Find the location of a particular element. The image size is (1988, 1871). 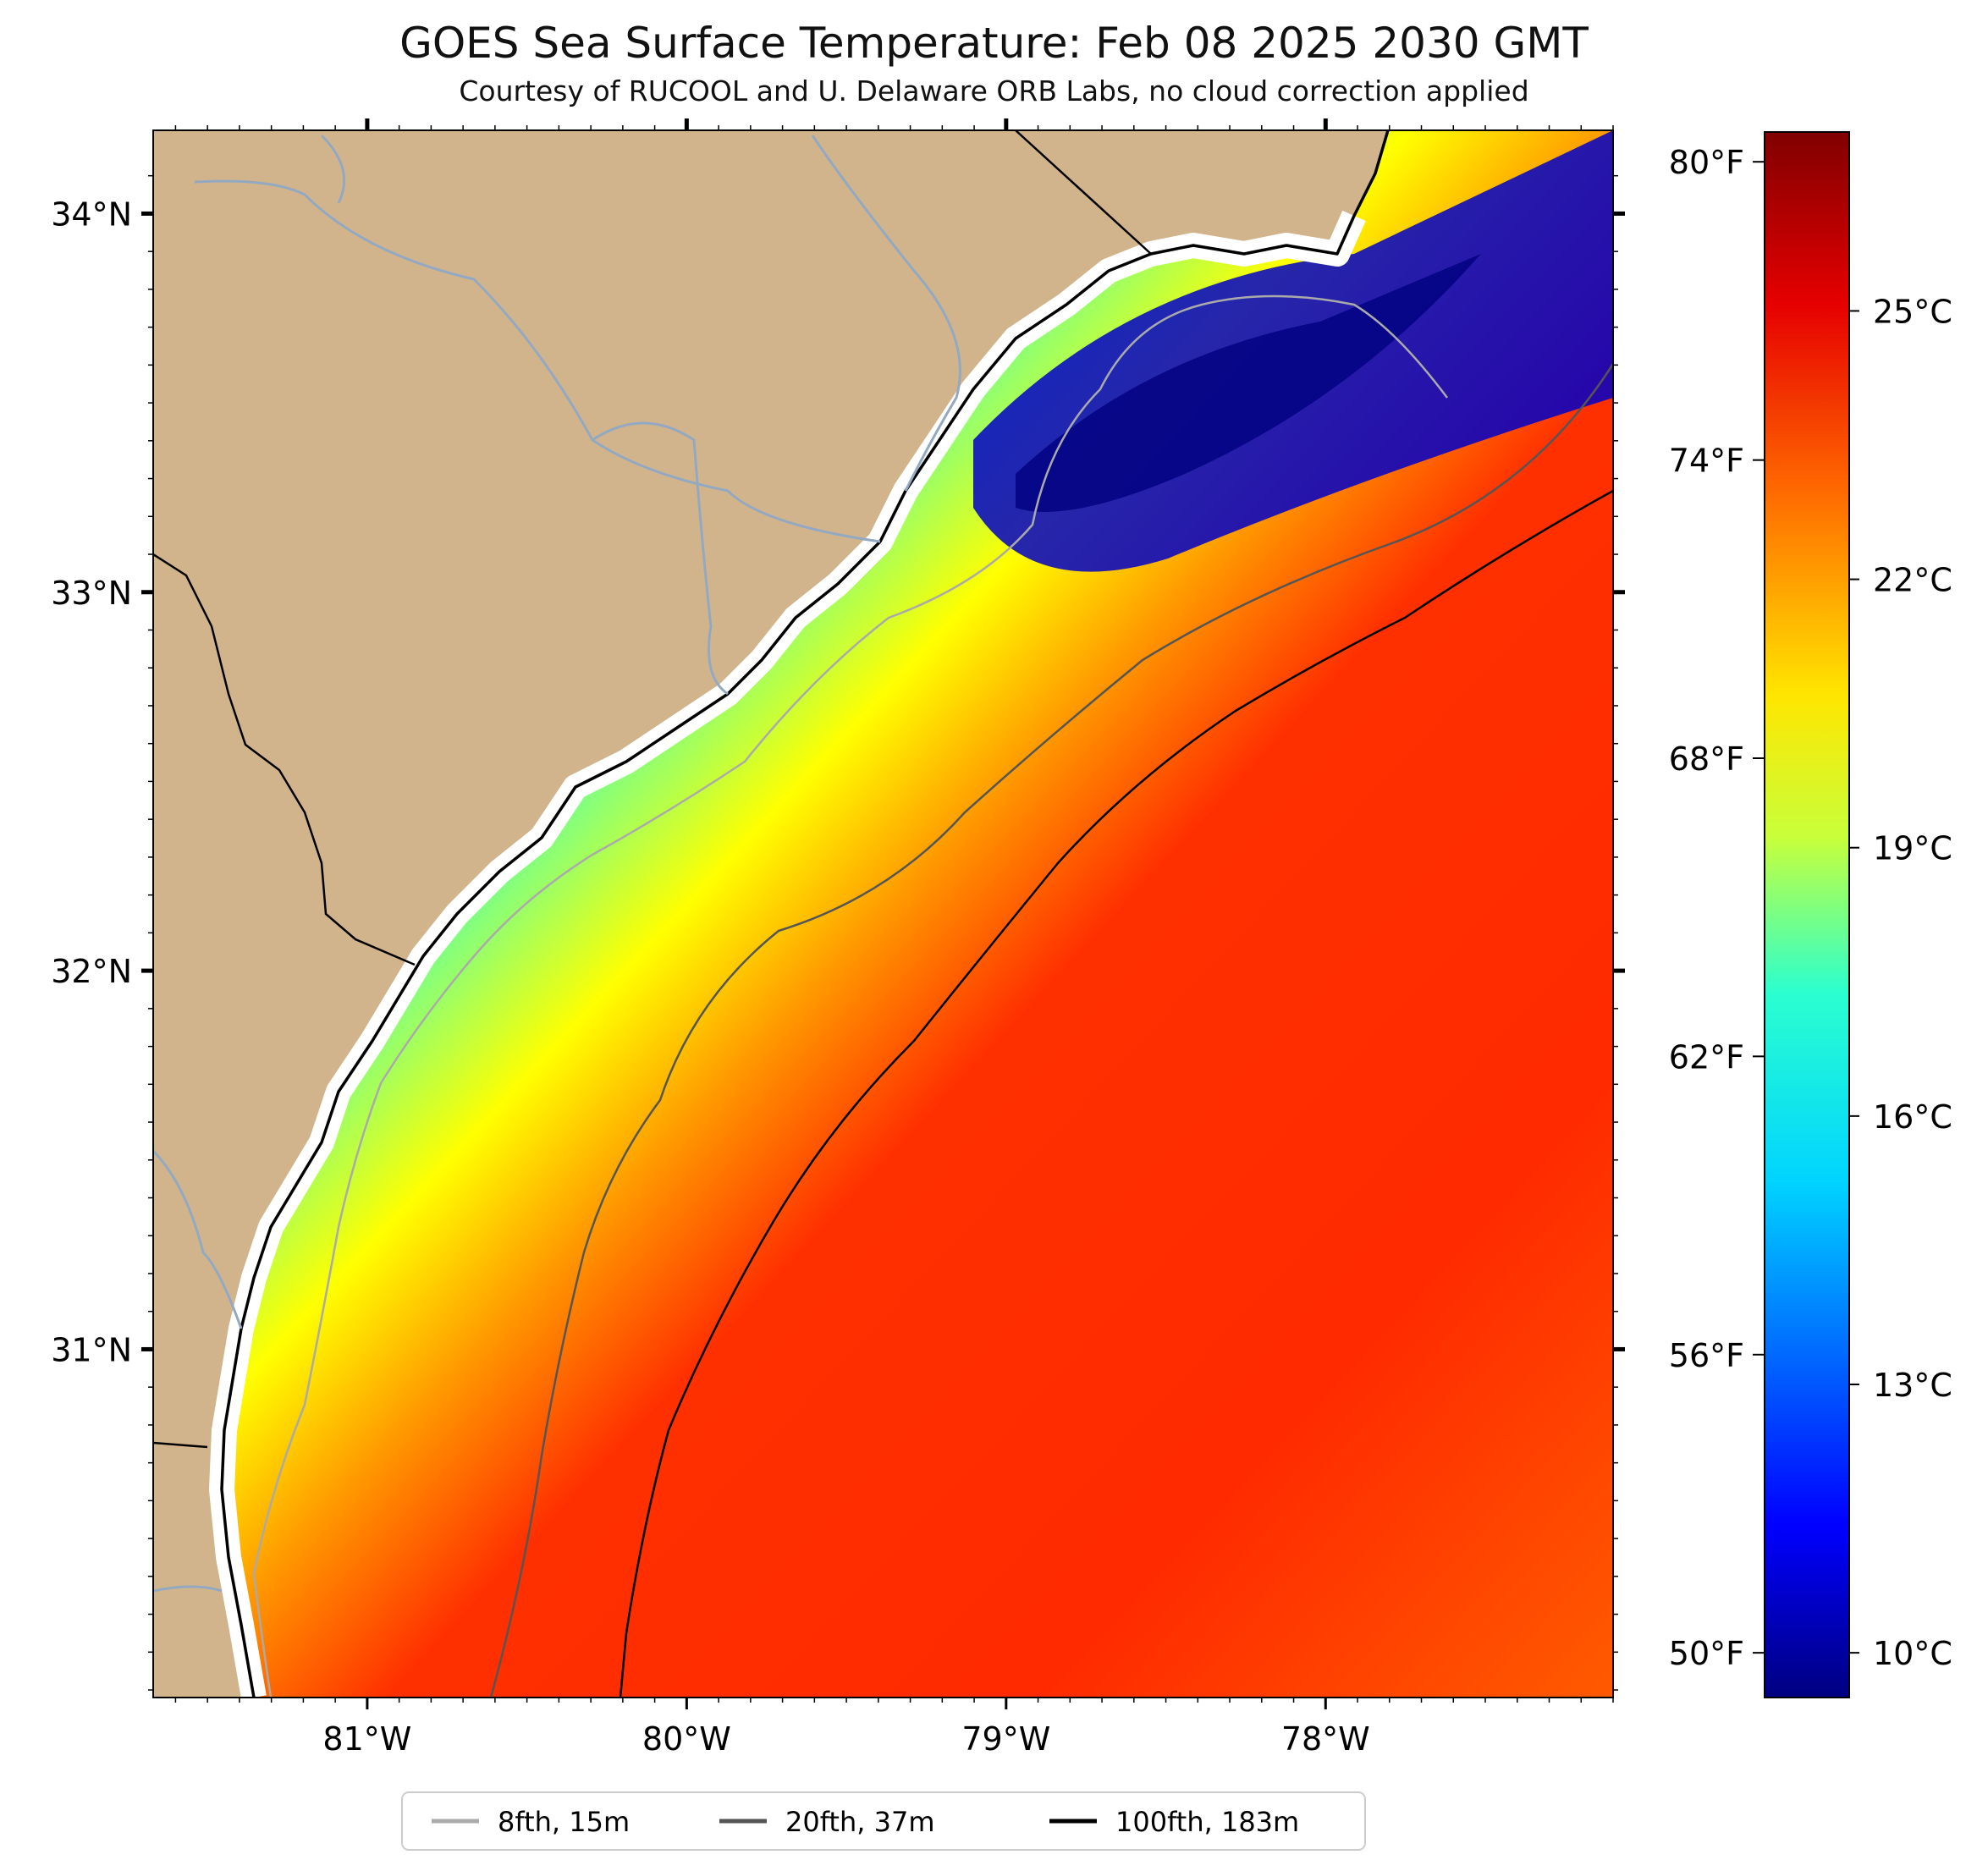

colorbar-c-label-2: 16°C is located at coordinates (1912, 1117).